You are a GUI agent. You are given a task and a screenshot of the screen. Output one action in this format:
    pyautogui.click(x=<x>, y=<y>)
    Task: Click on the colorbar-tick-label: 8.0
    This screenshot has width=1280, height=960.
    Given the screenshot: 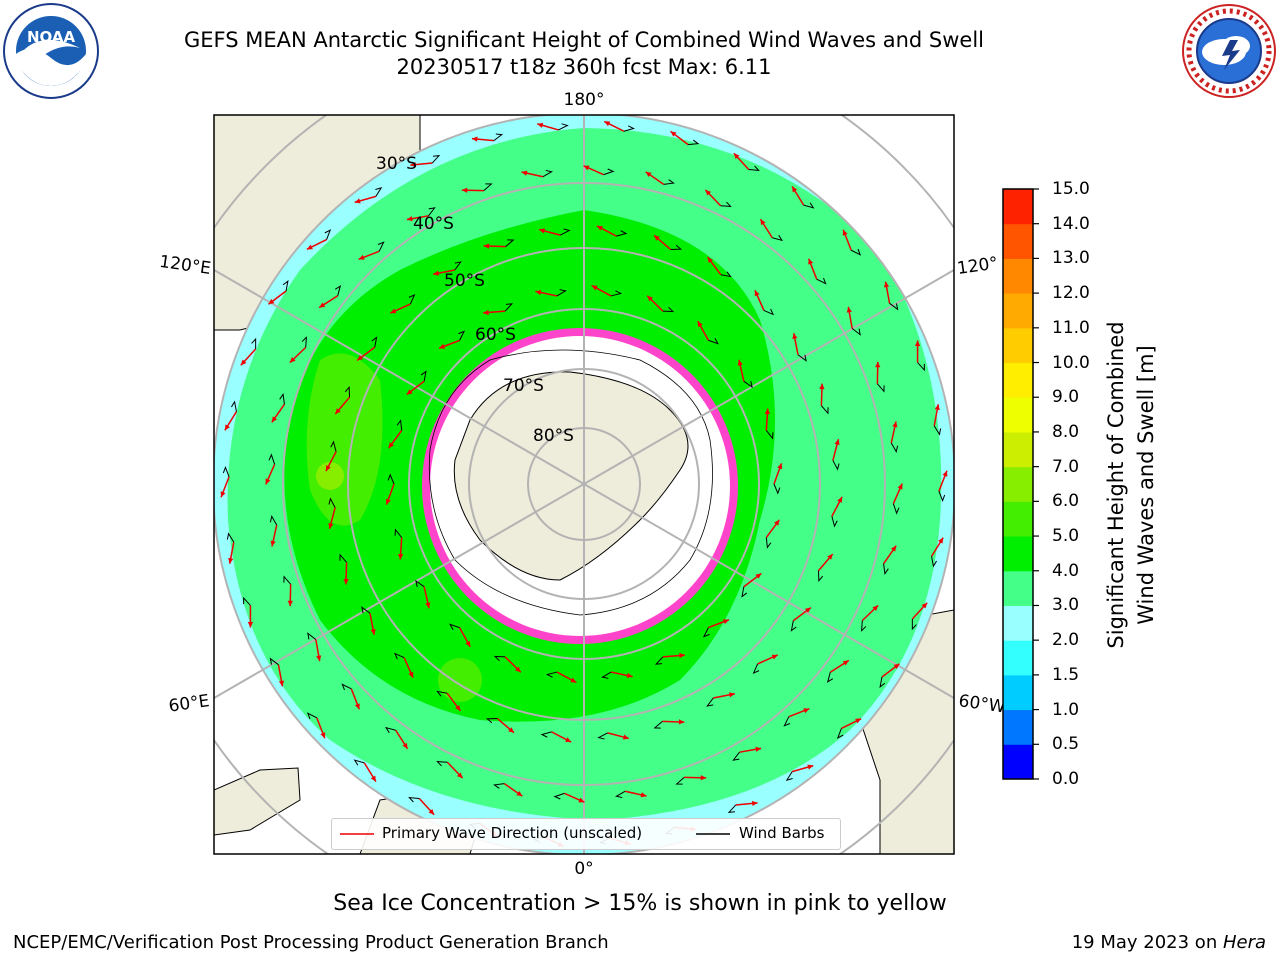 What is the action you would take?
    pyautogui.click(x=1066, y=431)
    